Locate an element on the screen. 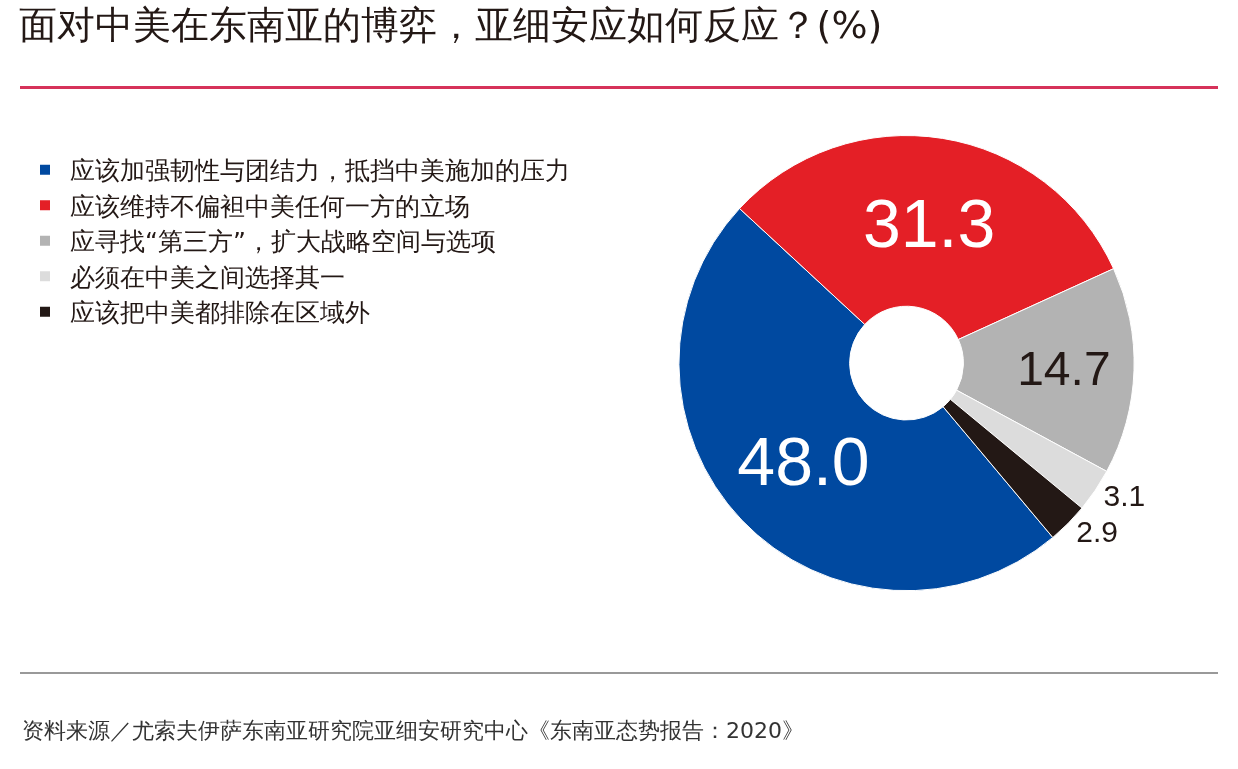 The image size is (1238, 769). chart-title: 面对中美在东南亚的博弈，亚细安应如何反应？(%) is located at coordinates (450, 25).